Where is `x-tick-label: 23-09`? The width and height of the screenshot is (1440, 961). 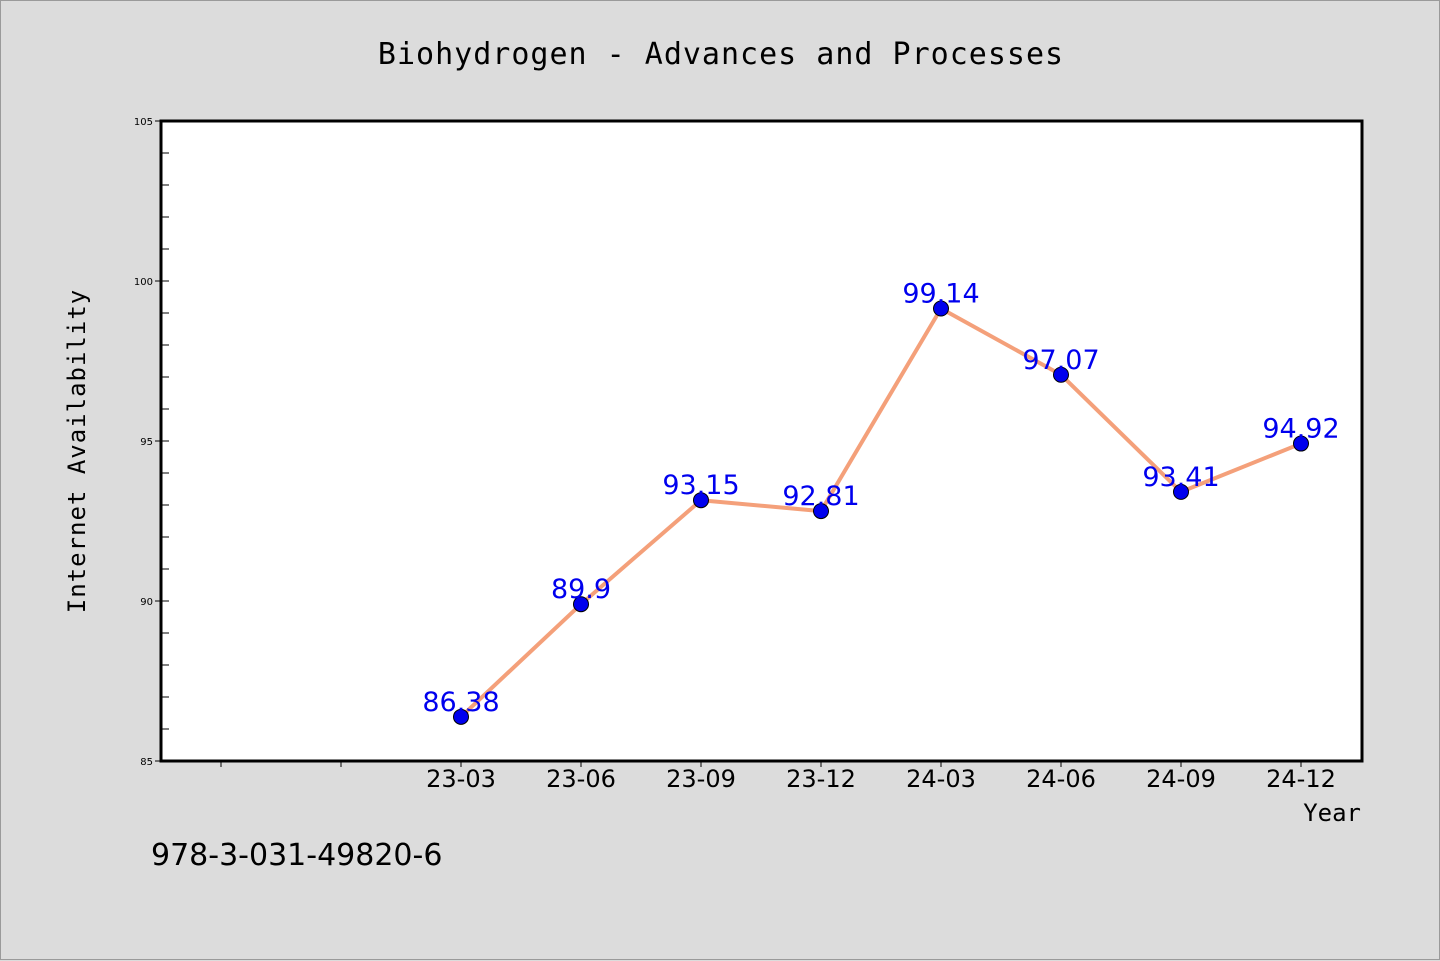 x-tick-label: 23-09 is located at coordinates (701, 779).